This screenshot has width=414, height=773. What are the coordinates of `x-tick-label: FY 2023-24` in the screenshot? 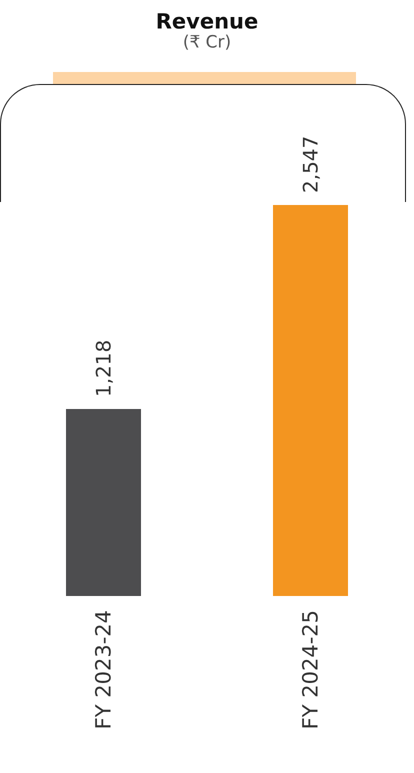 It's located at (104, 670).